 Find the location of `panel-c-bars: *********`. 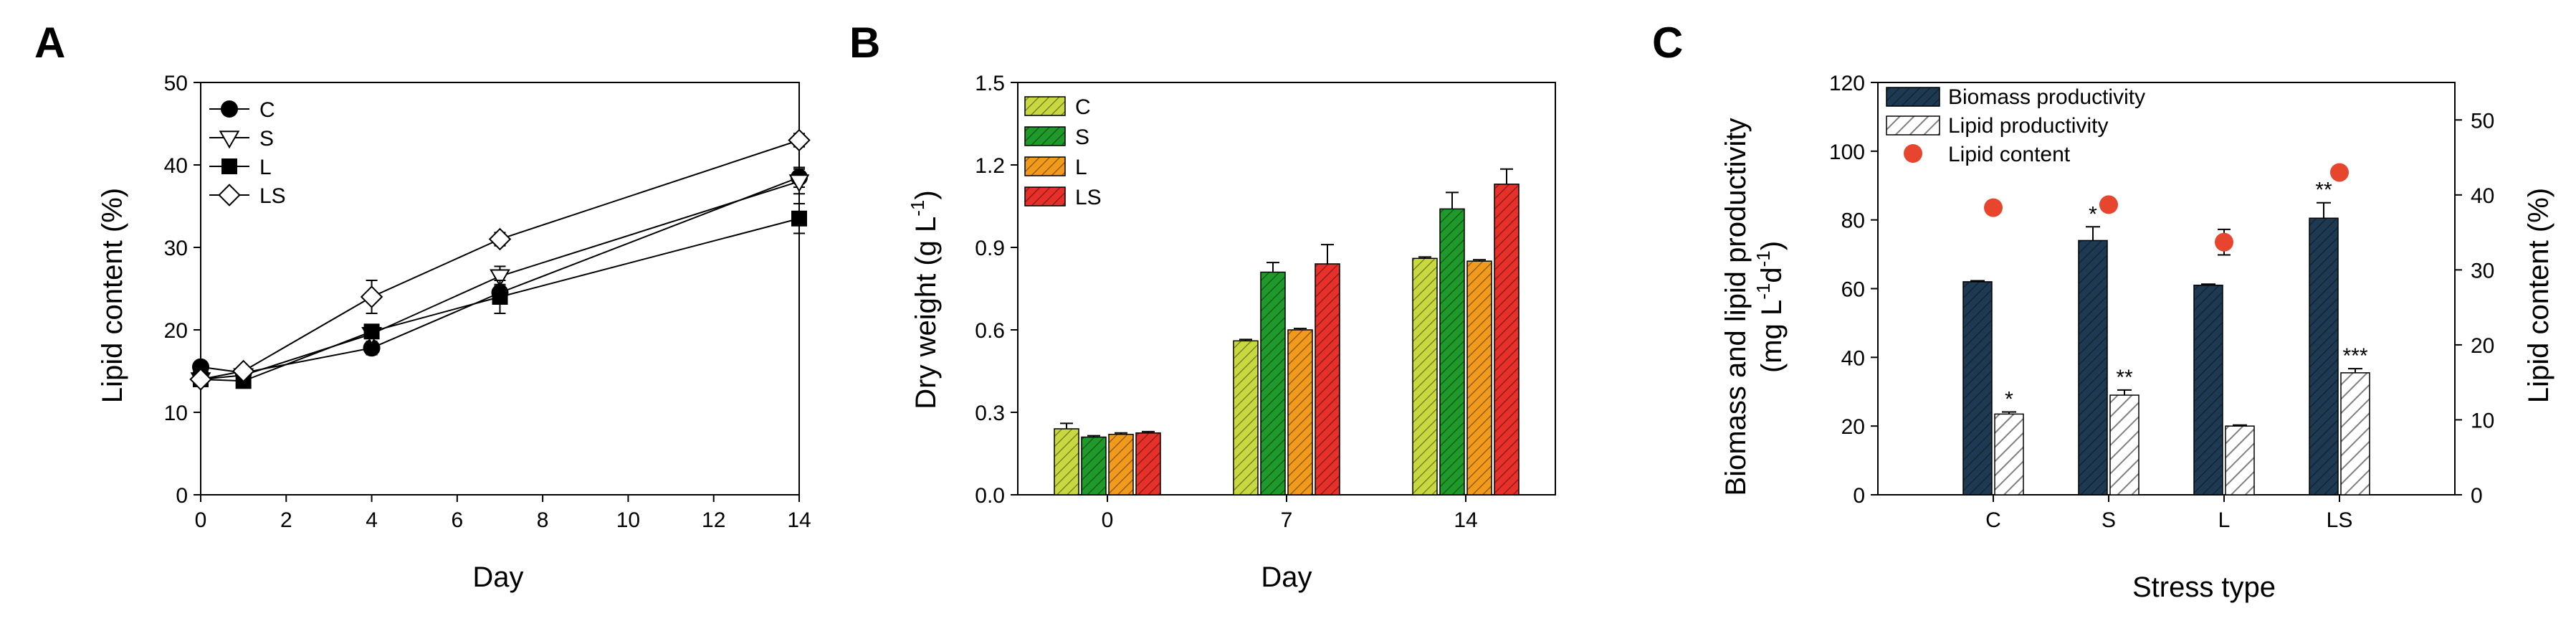

panel-c-bars: ********* is located at coordinates (2166, 338).